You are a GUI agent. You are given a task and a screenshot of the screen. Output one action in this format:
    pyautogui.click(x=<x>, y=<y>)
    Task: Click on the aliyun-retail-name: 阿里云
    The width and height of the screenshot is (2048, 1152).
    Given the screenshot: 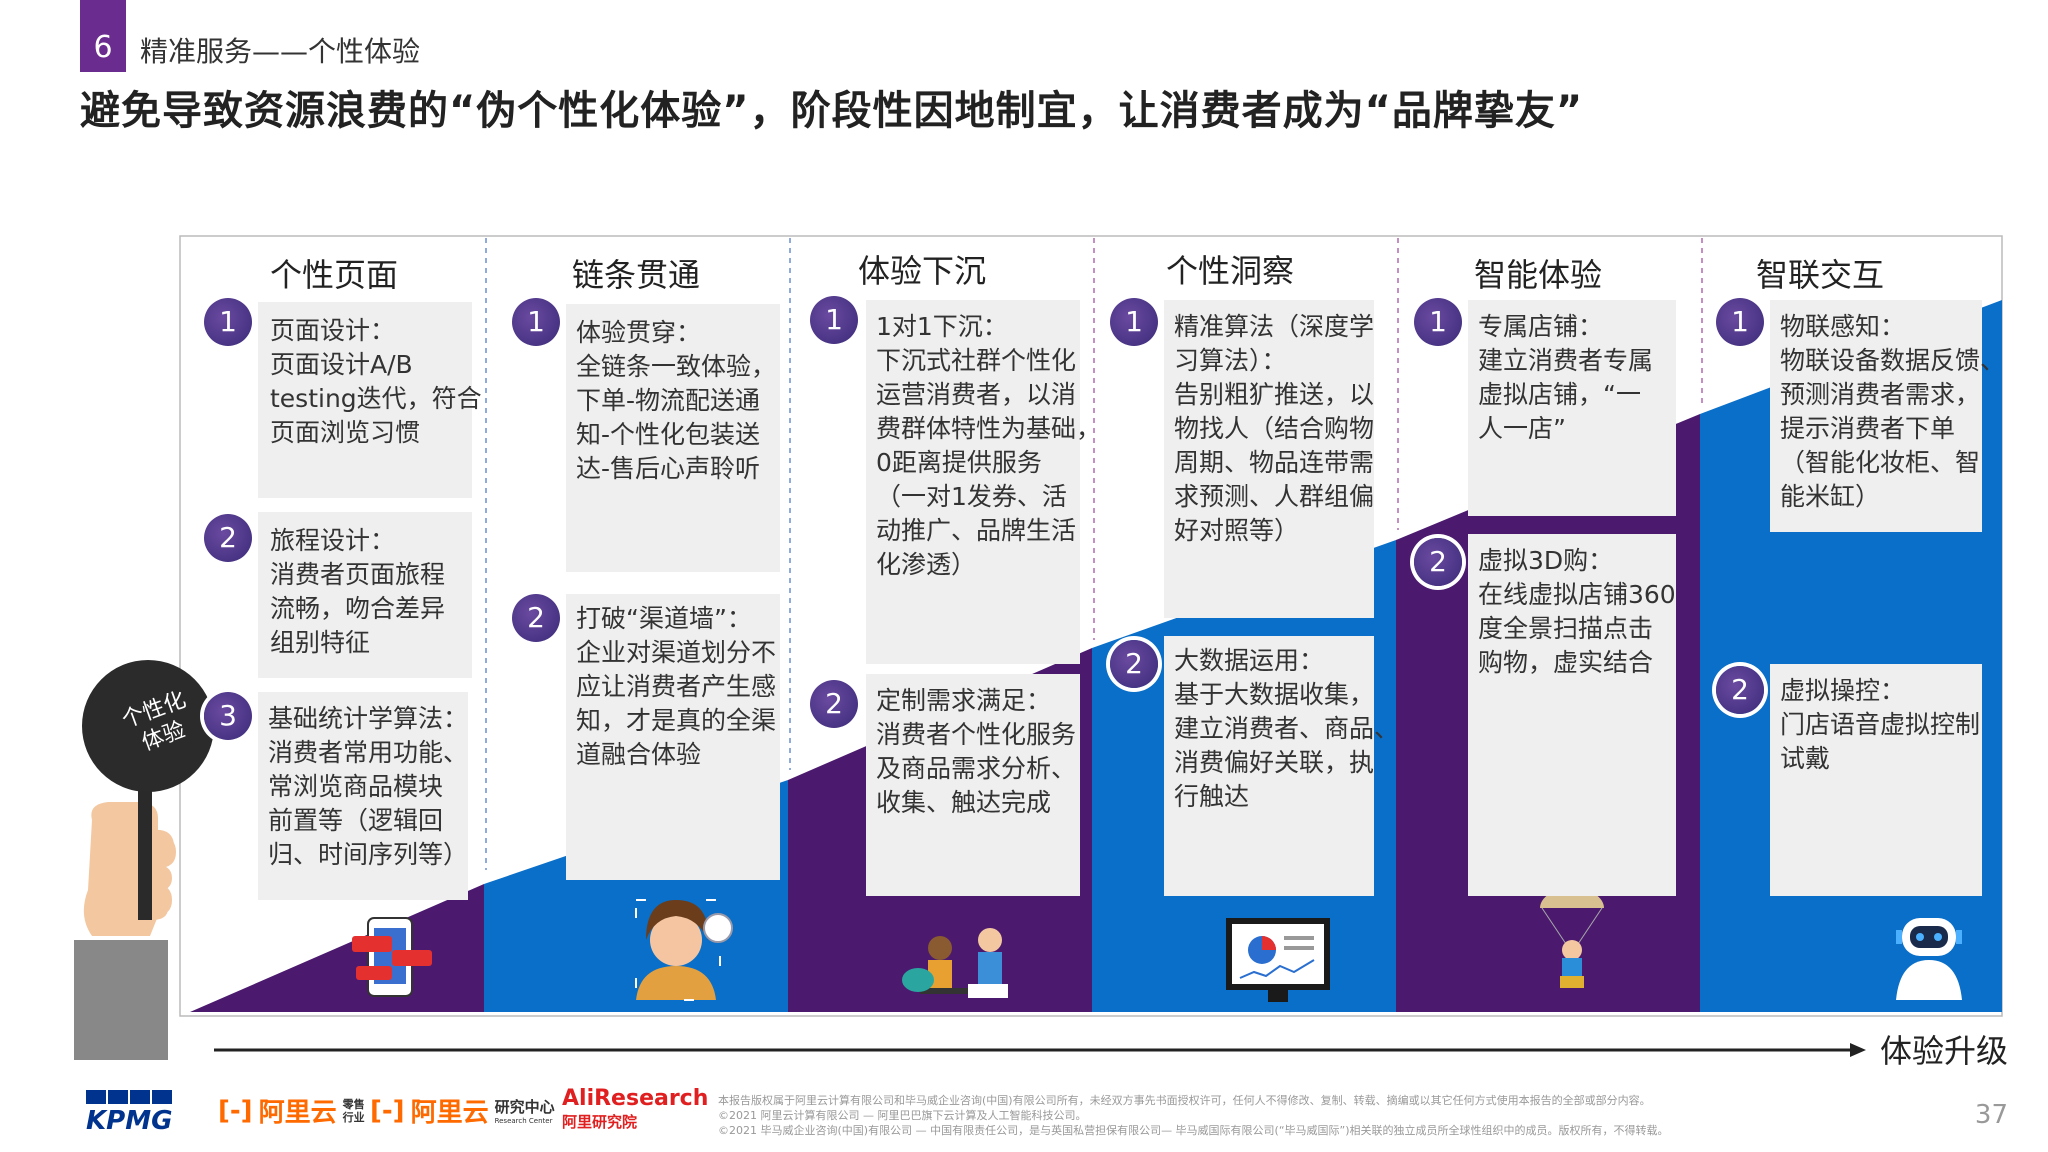 What is the action you would take?
    pyautogui.click(x=297, y=1113)
    